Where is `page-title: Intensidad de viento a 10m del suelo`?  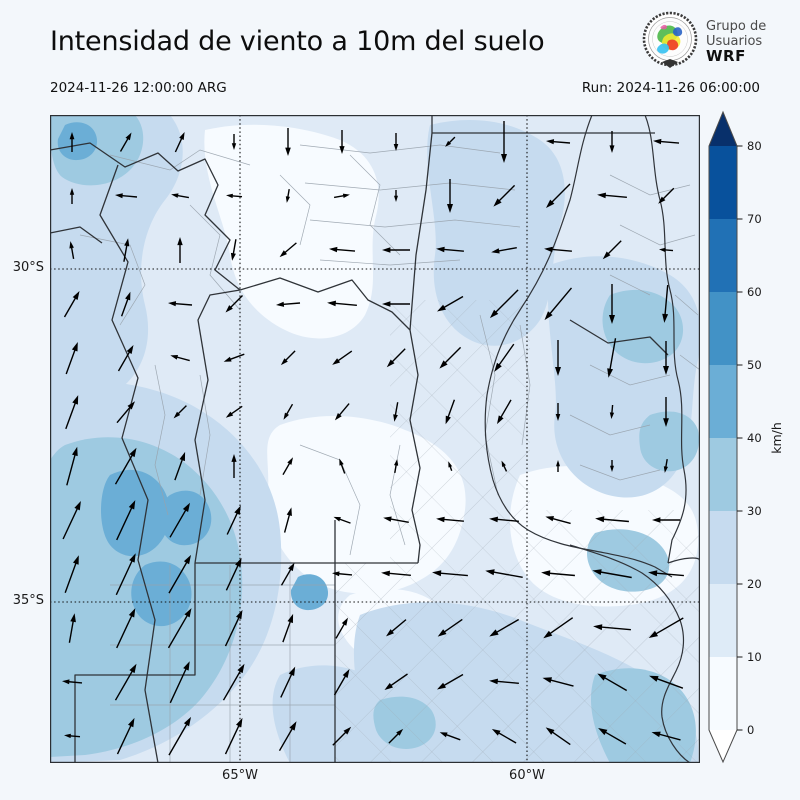
page-title: Intensidad de viento a 10m del suelo is located at coordinates (297, 41).